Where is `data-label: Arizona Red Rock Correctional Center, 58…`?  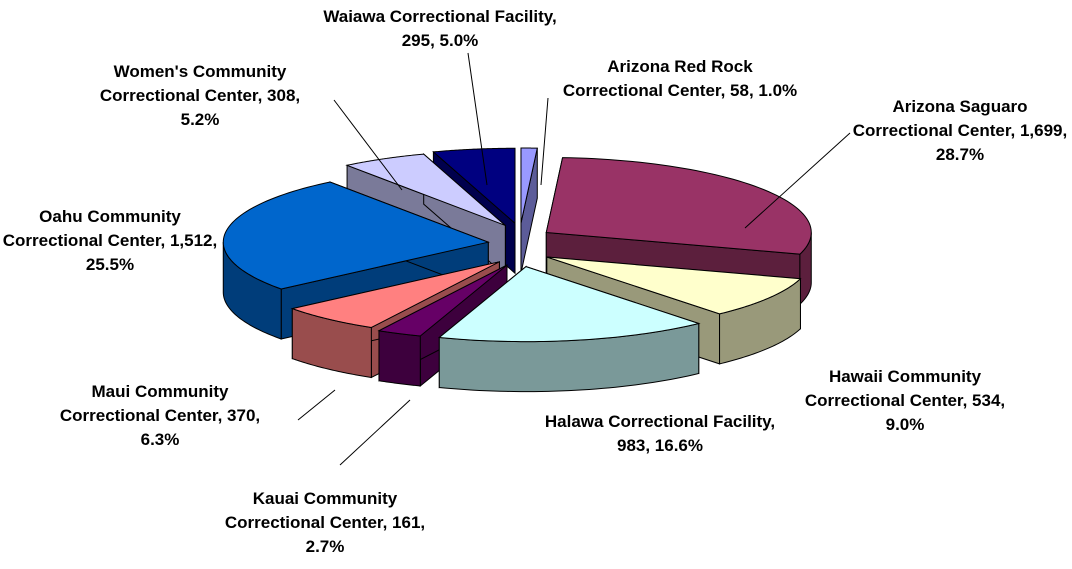
data-label: Arizona Red Rock Correctional Center, 58… is located at coordinates (680, 78).